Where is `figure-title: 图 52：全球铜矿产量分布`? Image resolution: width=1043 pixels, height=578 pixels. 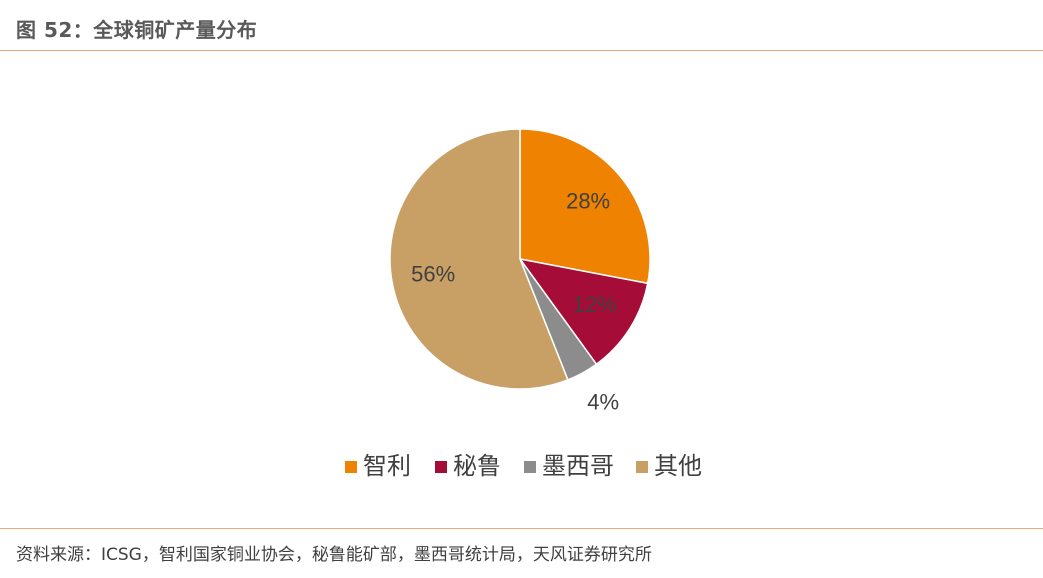 figure-title: 图 52：全球铜矿产量分布 is located at coordinates (137, 30).